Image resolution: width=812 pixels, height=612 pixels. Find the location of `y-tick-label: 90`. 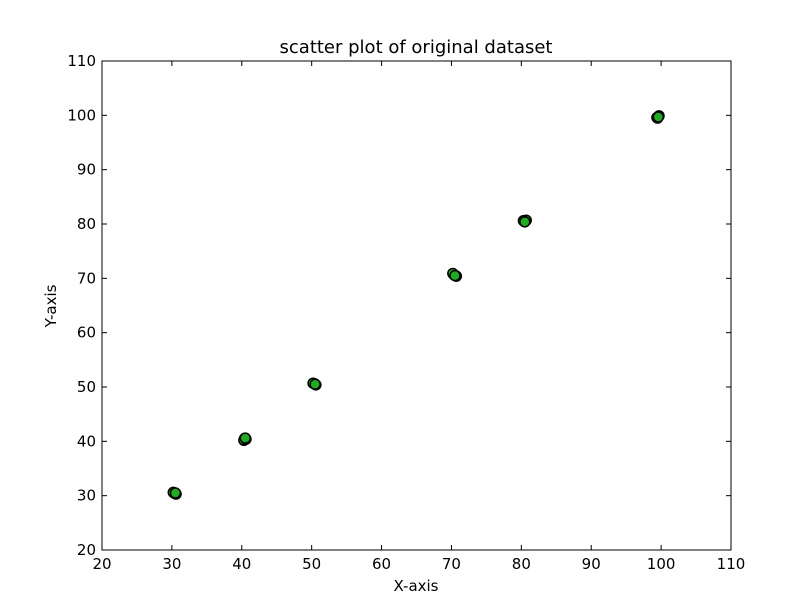

y-tick-label: 90 is located at coordinates (86, 170).